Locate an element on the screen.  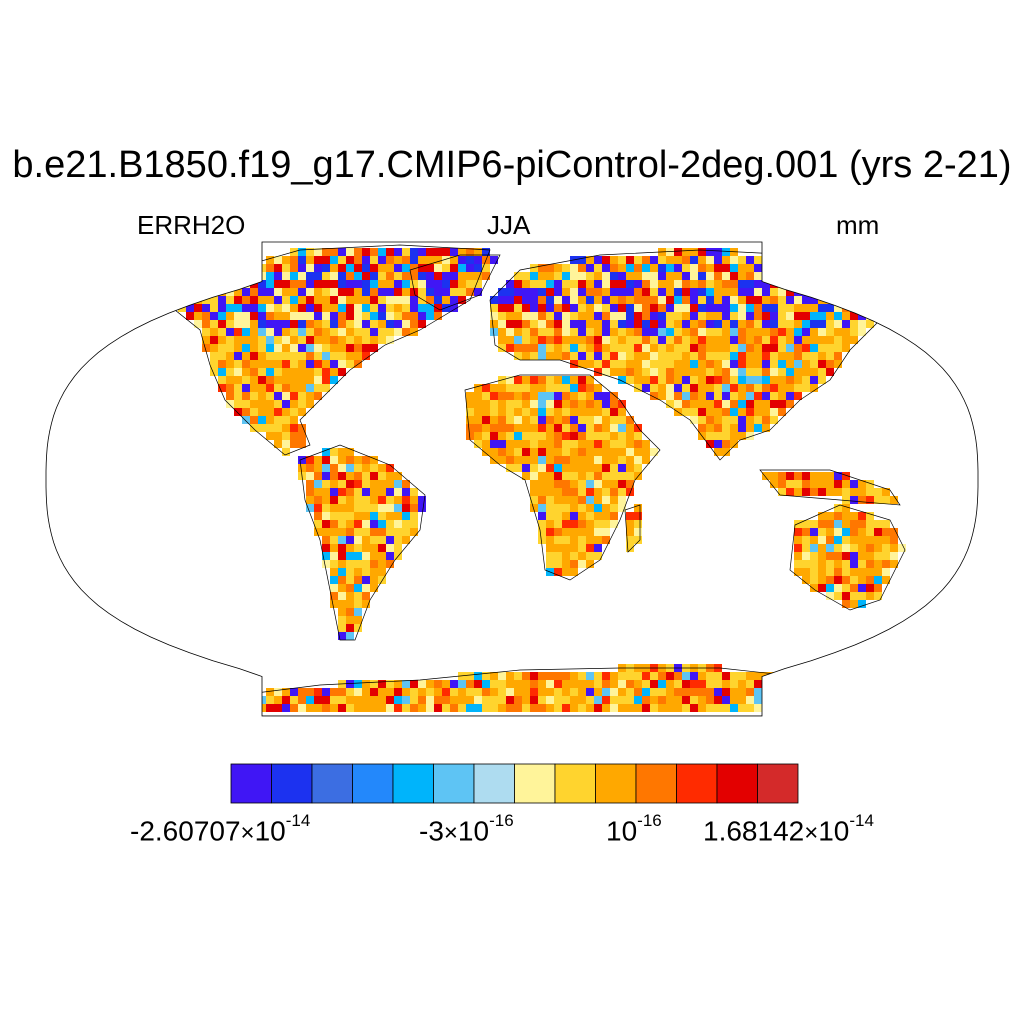
variable-label: ERRH2O is located at coordinates (191, 225).